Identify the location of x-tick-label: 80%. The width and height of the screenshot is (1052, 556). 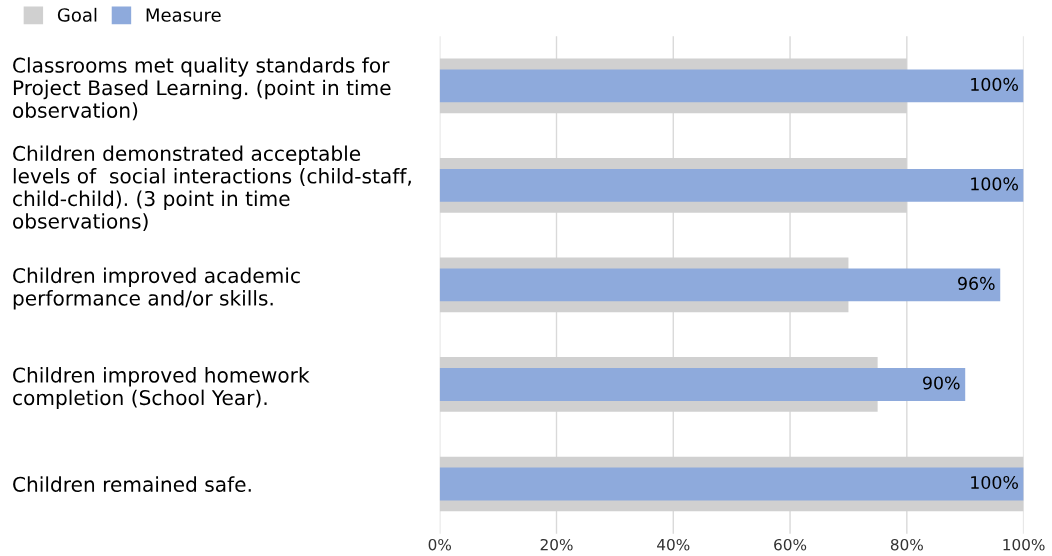
(906, 544).